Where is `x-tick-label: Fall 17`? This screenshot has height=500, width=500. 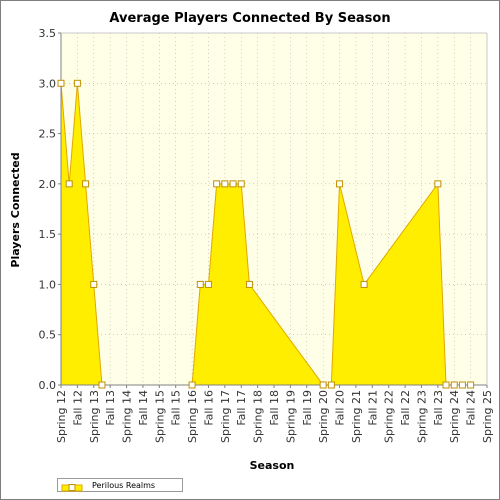
x-tick-label: Fall 17 is located at coordinates (241, 408).